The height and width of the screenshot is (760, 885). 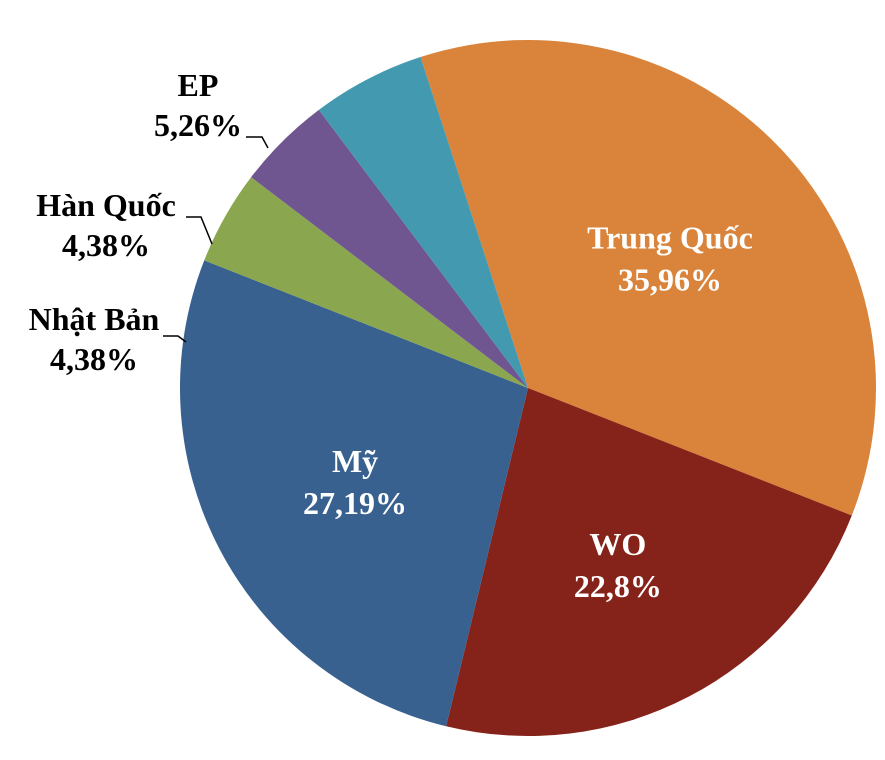 I want to click on slice-label-wo: WO 22,8%, so click(x=618, y=565).